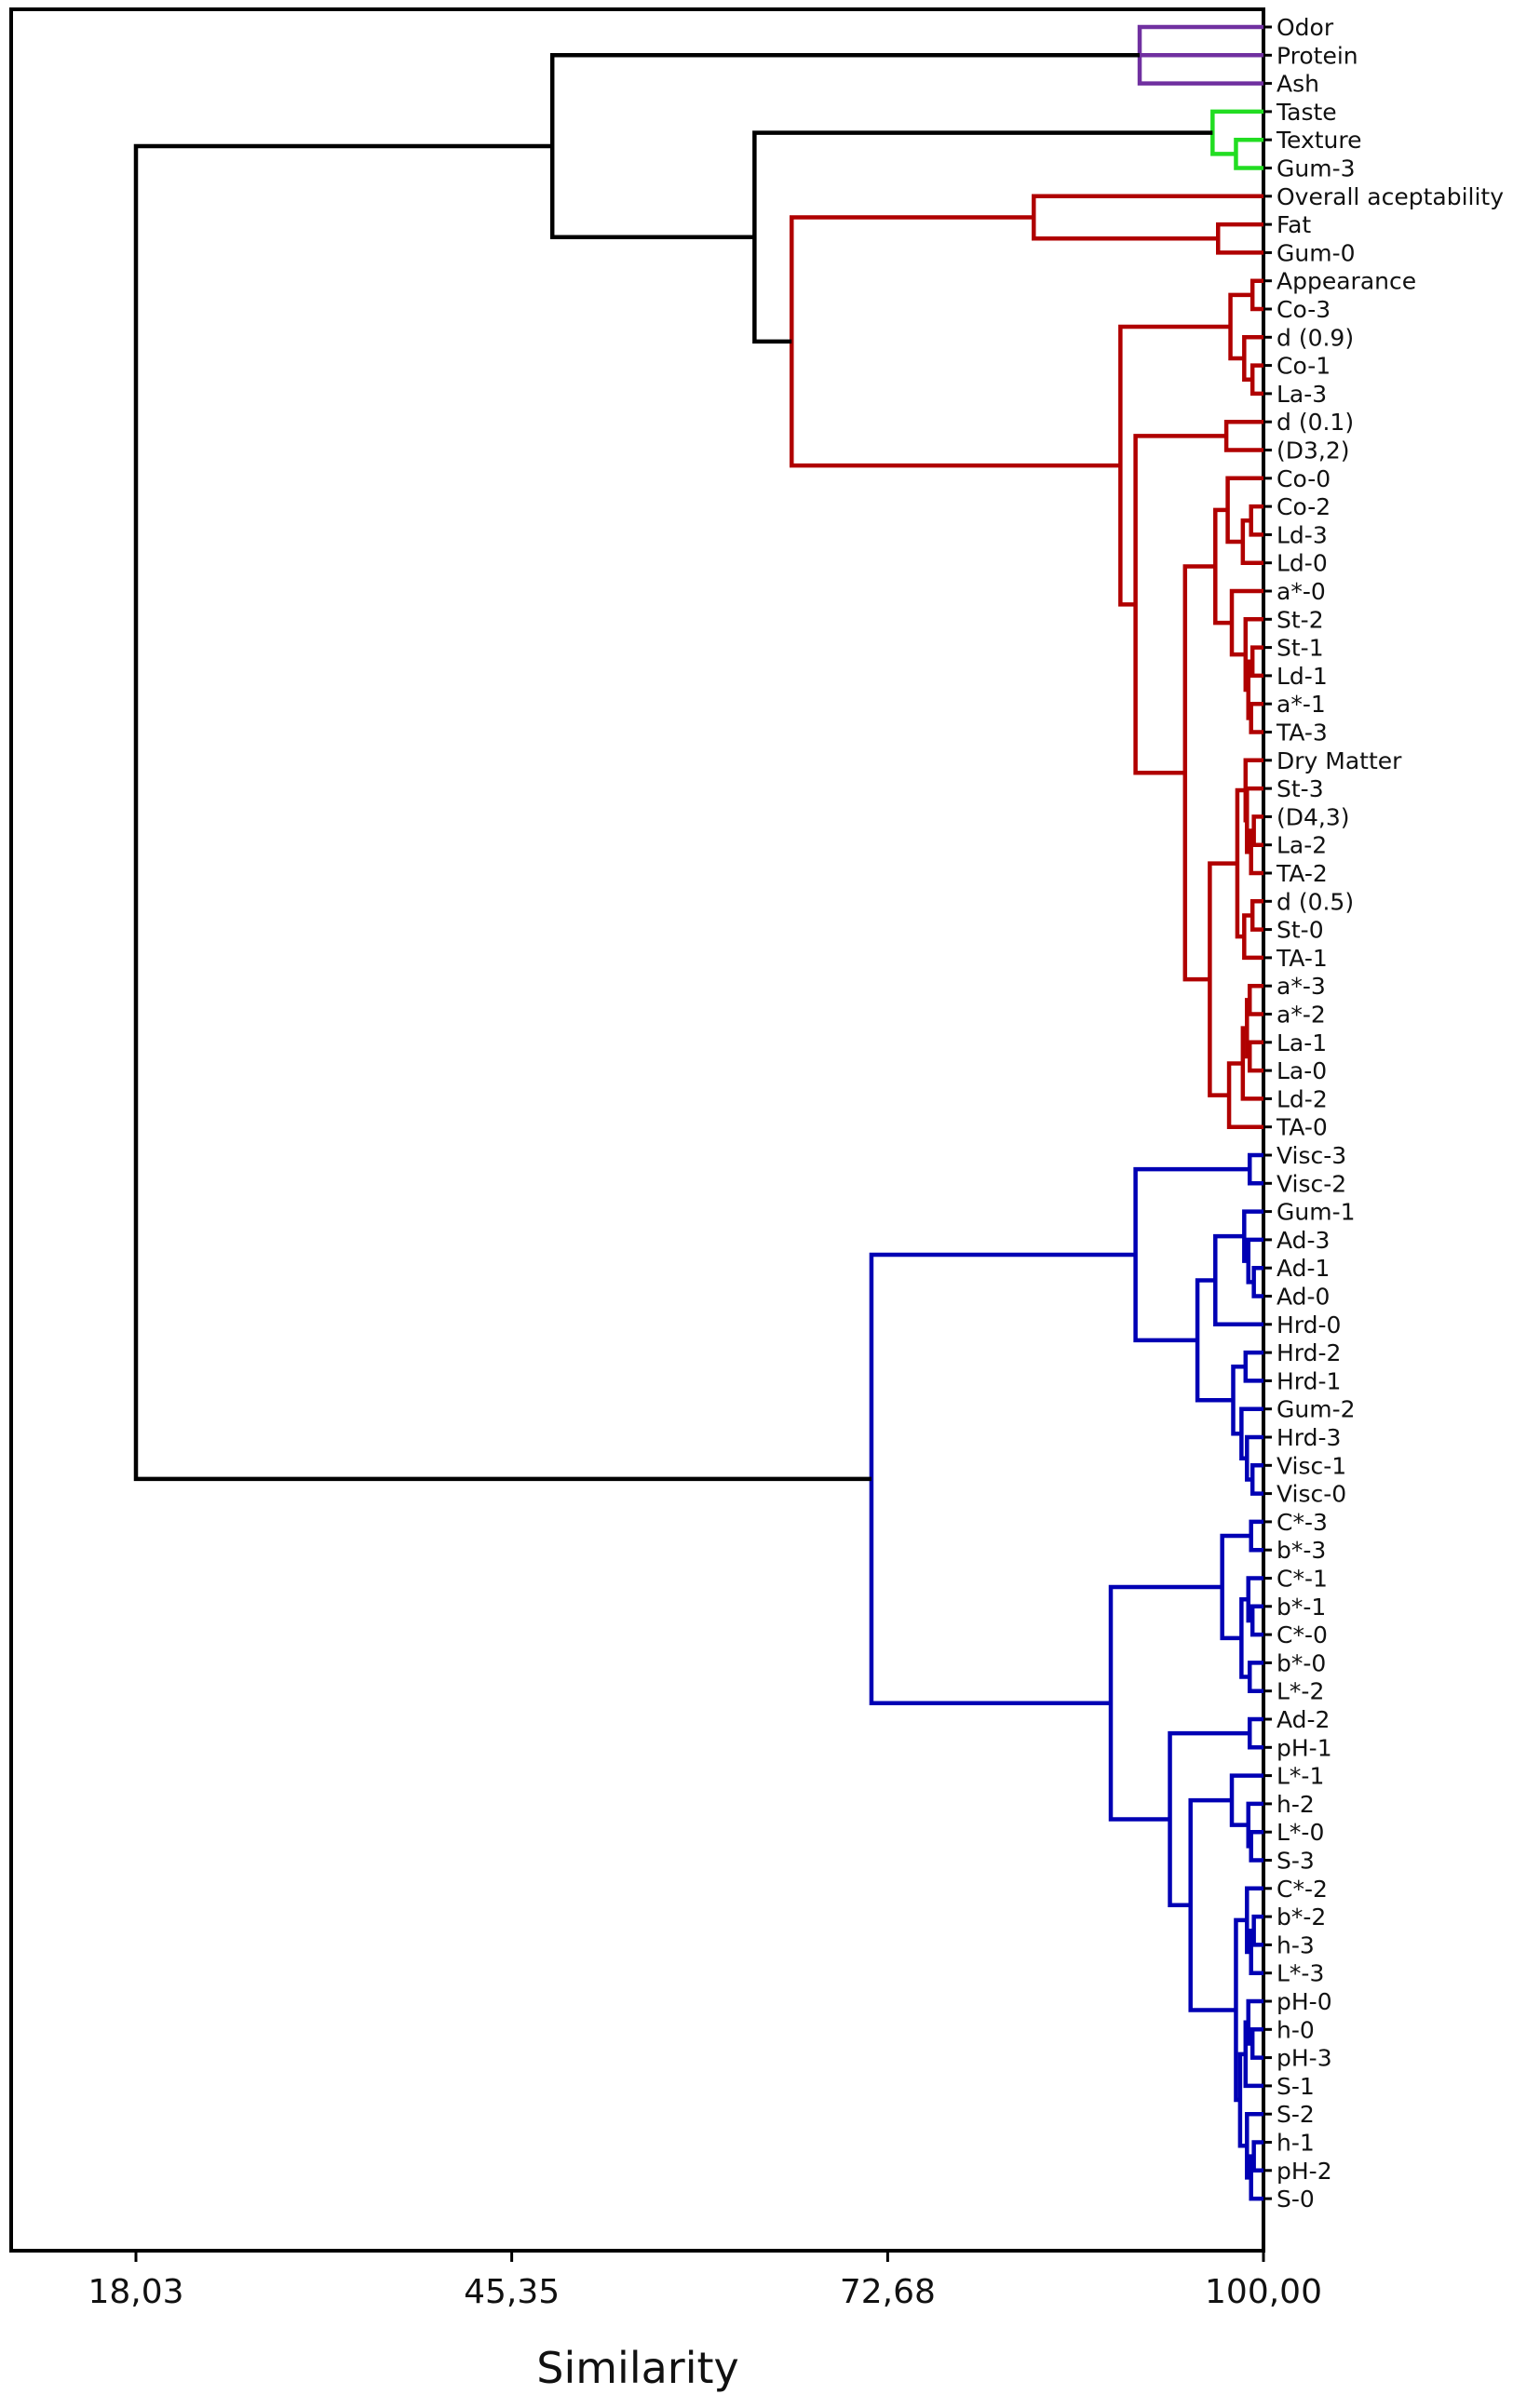  Describe the element at coordinates (1303, 677) in the screenshot. I see `leaf-label: Ld-1` at that location.